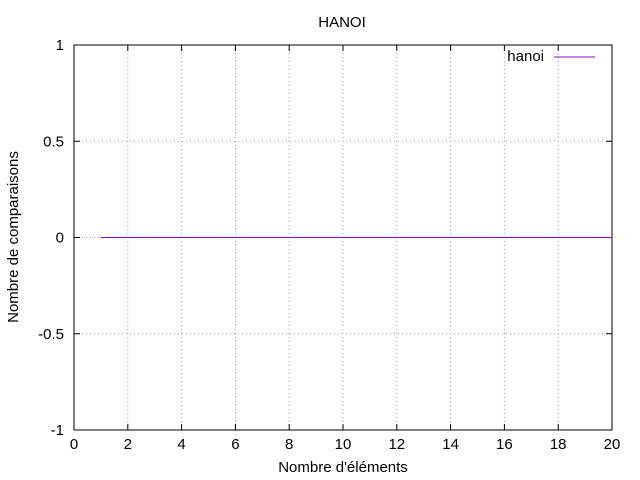  Describe the element at coordinates (181, 444) in the screenshot. I see `x-tick-label: 4` at that location.